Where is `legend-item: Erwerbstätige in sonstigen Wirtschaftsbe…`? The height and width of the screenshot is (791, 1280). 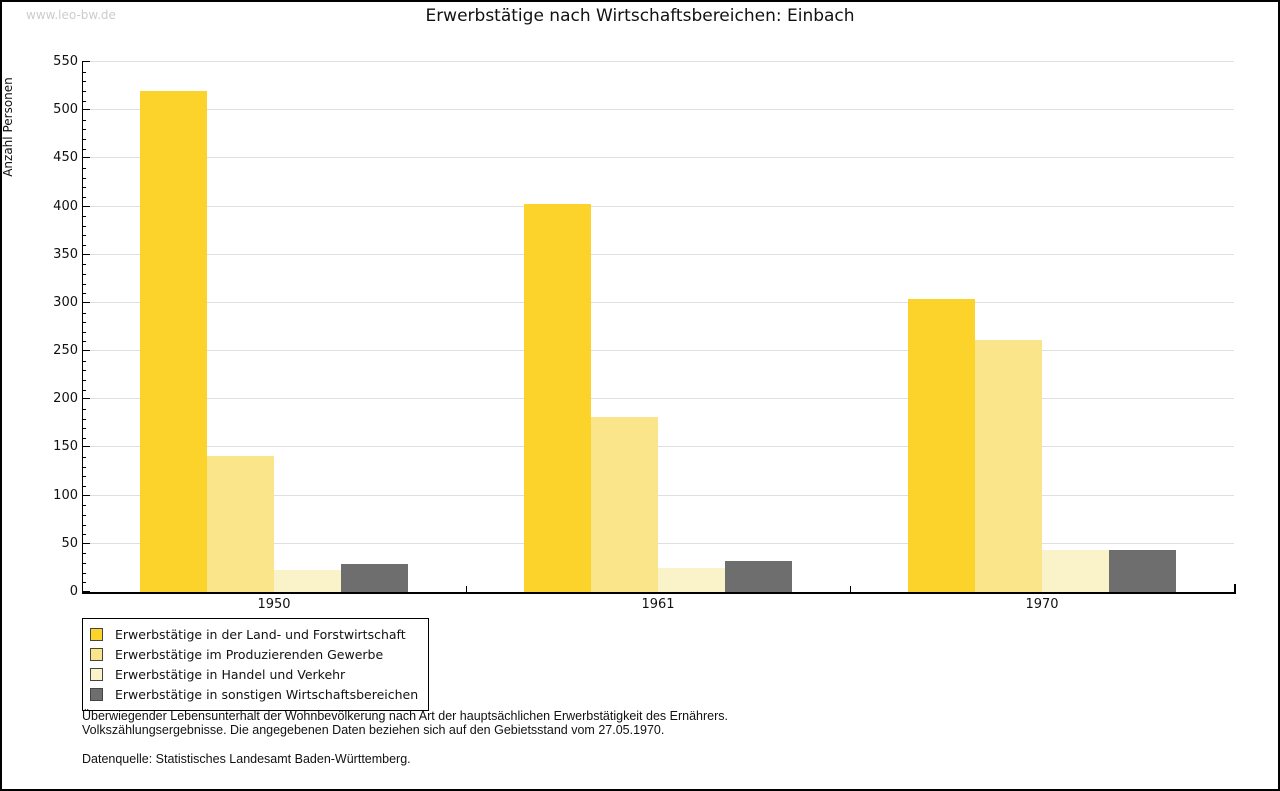 legend-item: Erwerbstätige in sonstigen Wirtschaftsbe… is located at coordinates (254, 694).